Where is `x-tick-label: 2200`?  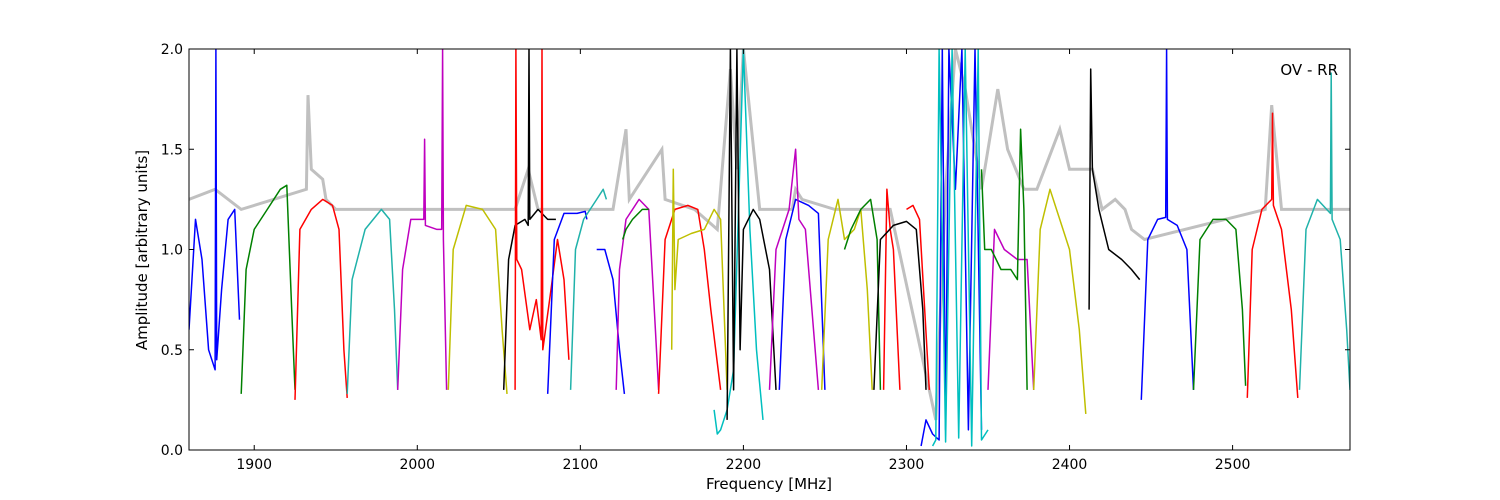
x-tick-label: 2200 is located at coordinates (744, 465).